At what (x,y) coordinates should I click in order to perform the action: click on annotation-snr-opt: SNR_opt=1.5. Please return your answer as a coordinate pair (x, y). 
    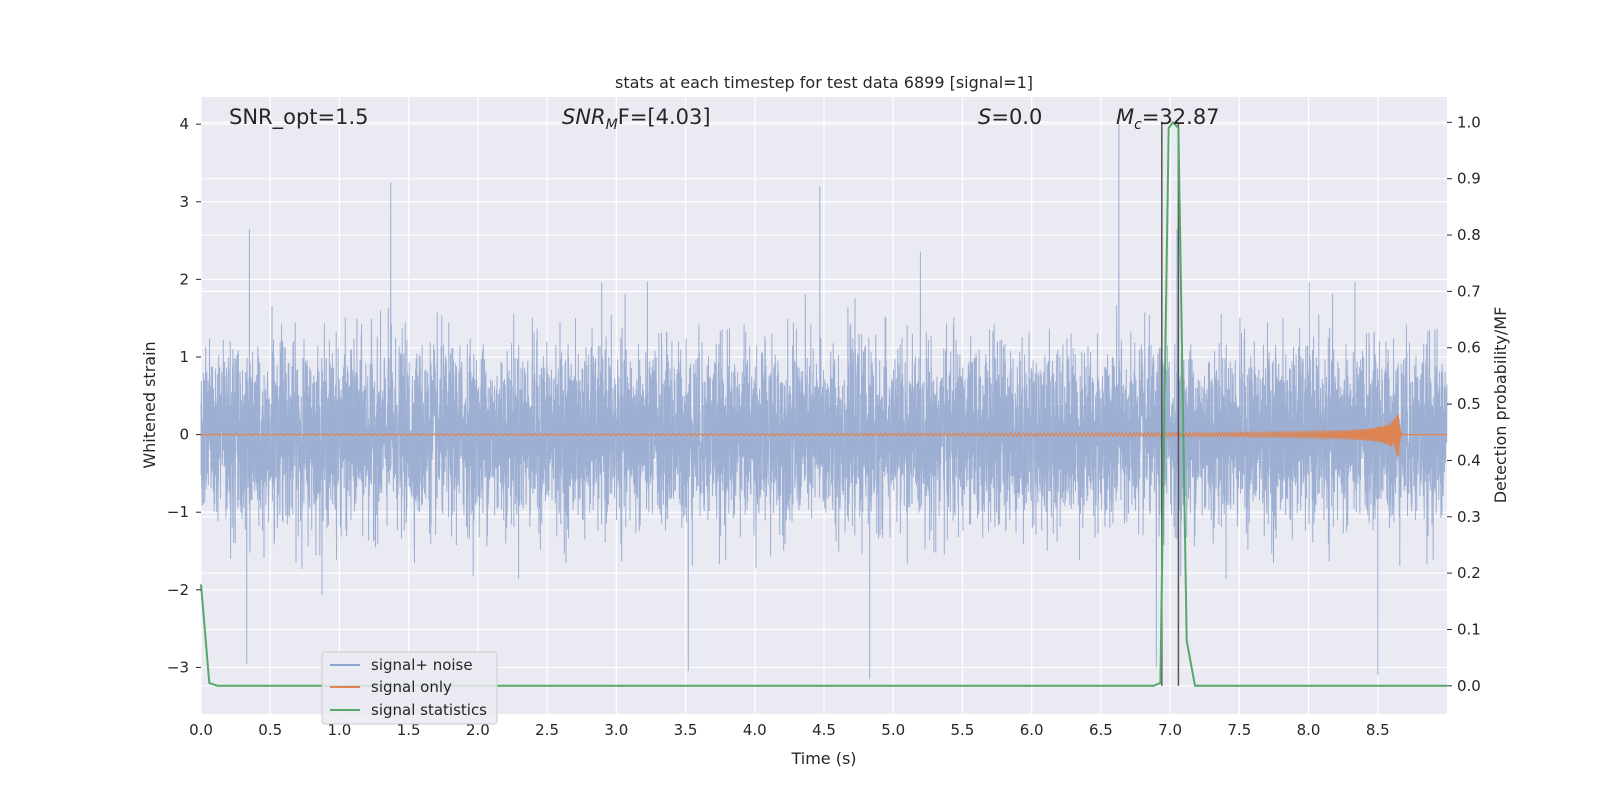
    Looking at the image, I should click on (299, 117).